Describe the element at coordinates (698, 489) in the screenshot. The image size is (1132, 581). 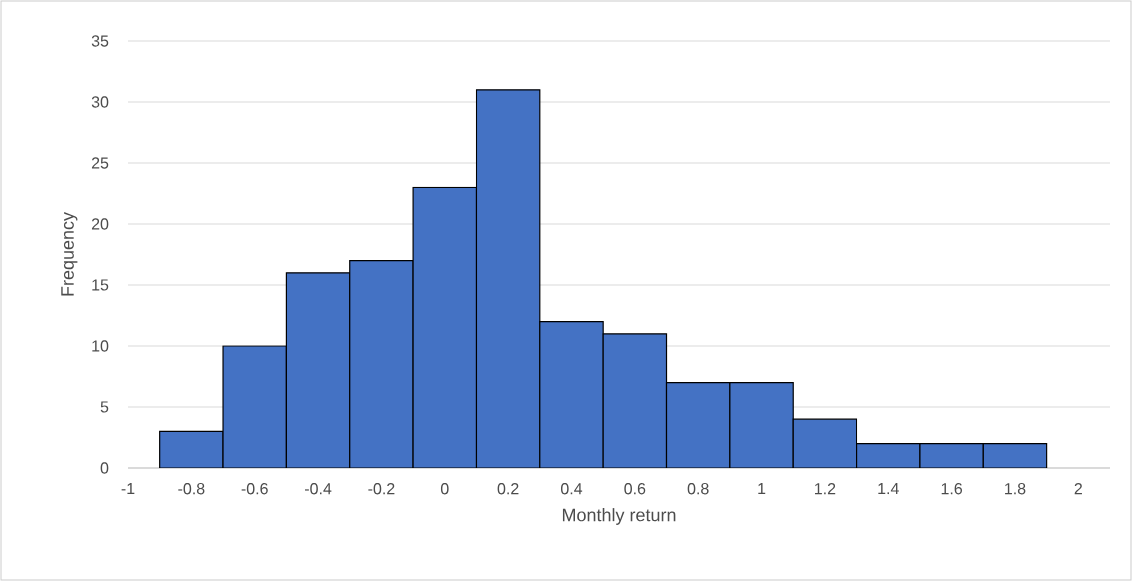
I see `x-tick-label: 0.8` at that location.